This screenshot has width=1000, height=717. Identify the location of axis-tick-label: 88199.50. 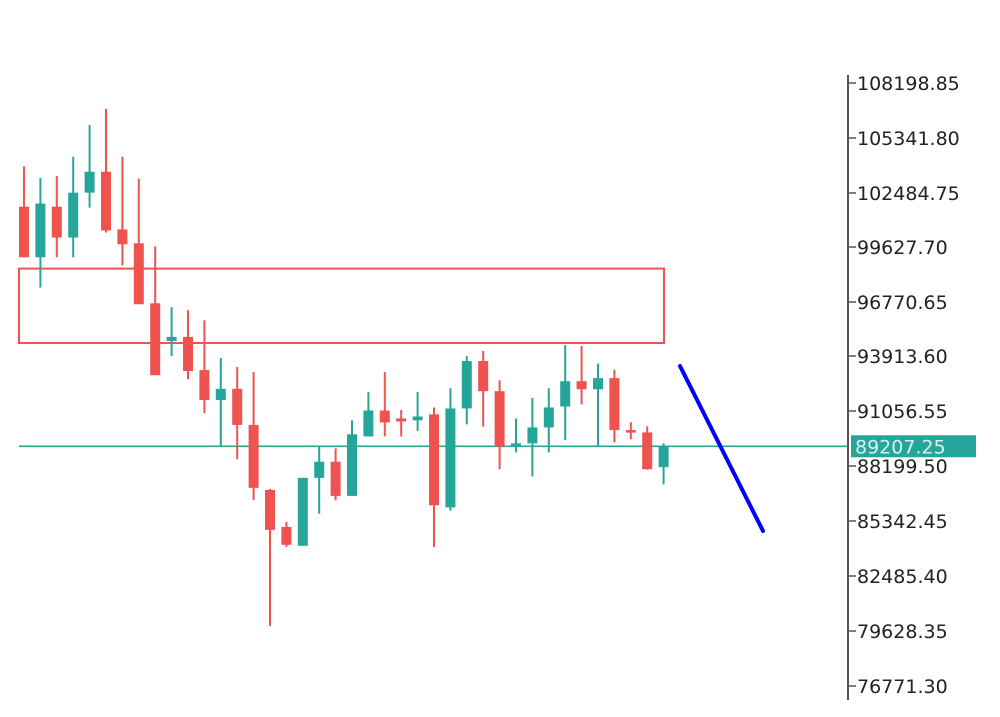
(902, 467).